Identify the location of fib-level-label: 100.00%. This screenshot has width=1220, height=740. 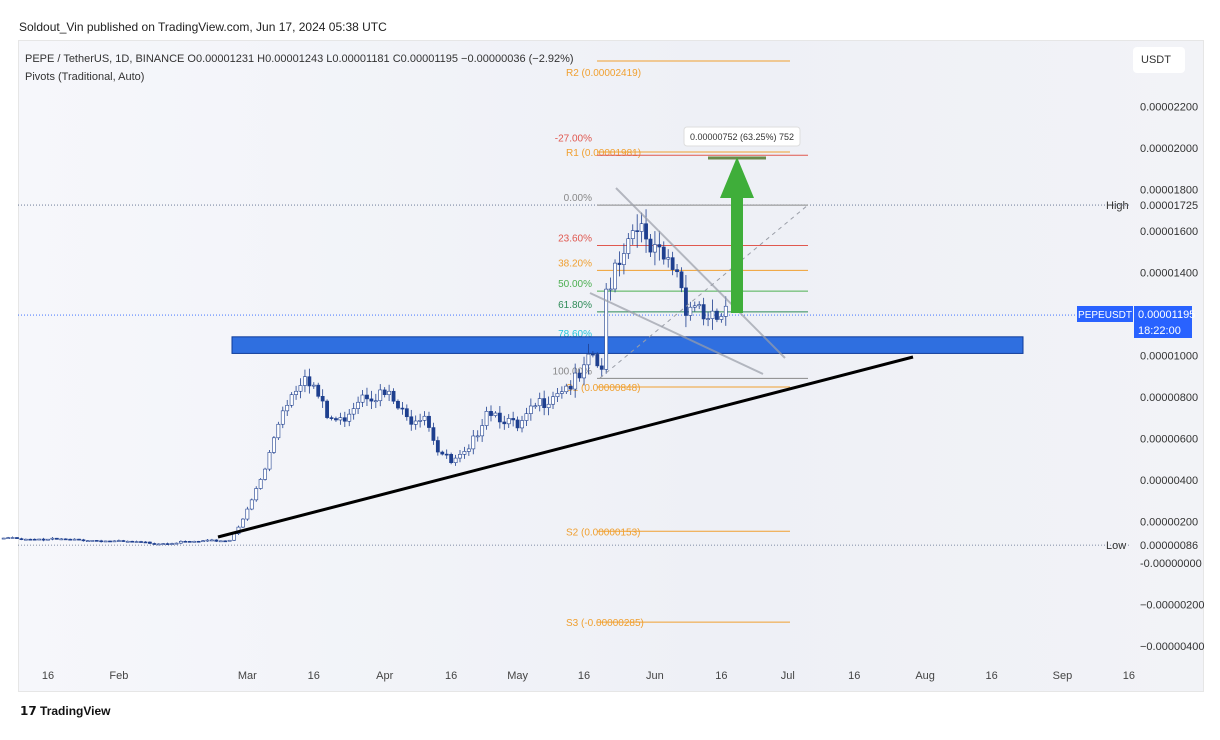
(573, 371).